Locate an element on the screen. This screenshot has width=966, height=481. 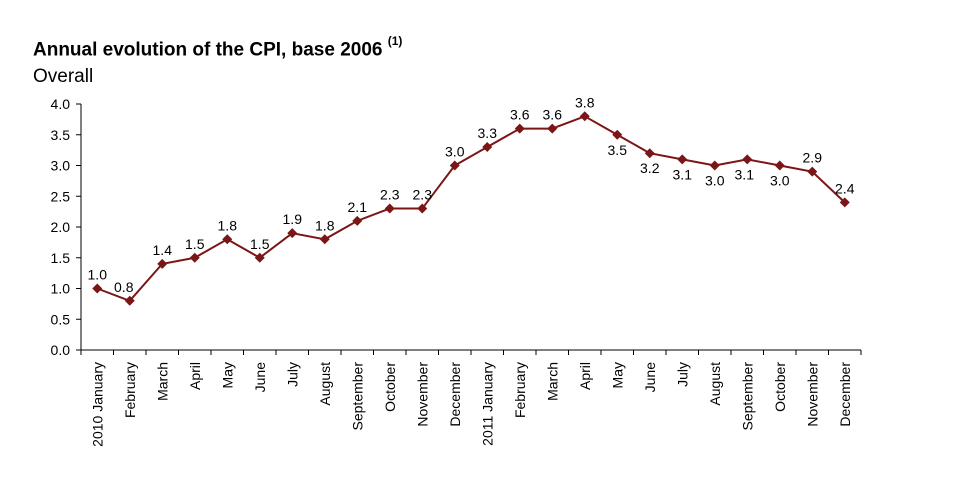
chart-subtitle: Overall is located at coordinates (63, 76).